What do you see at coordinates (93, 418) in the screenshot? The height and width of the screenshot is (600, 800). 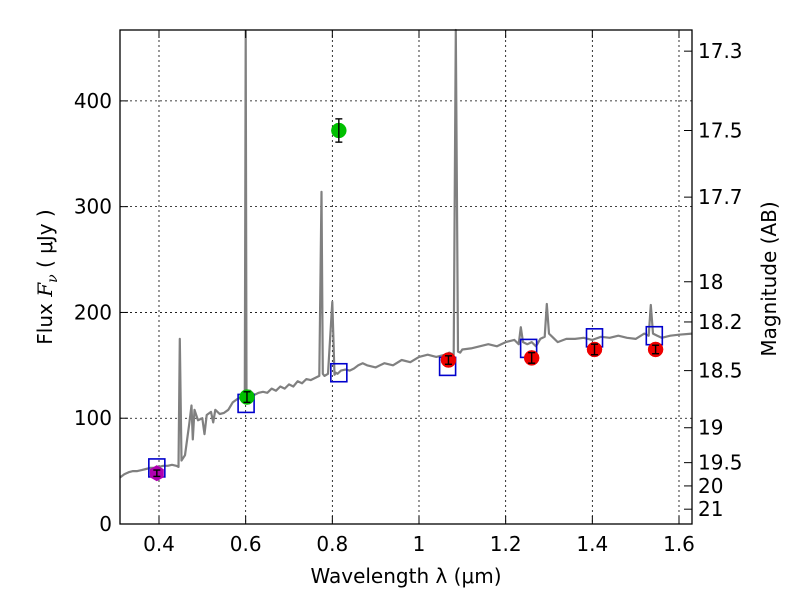 I see `y-tick-label-1: 100` at bounding box center [93, 418].